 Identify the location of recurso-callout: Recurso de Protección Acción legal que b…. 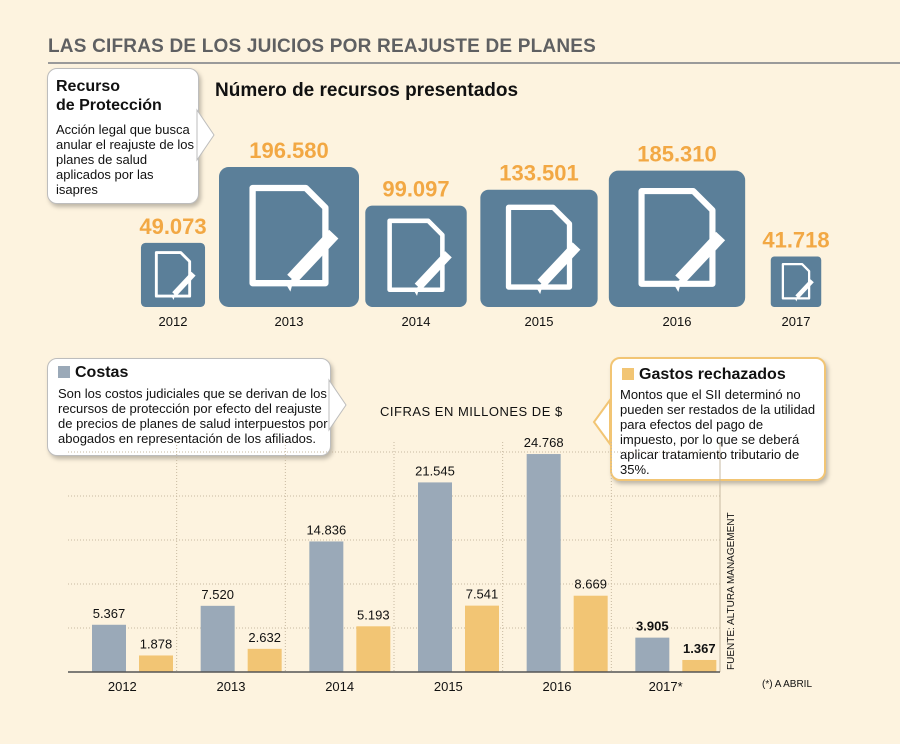
(123, 136).